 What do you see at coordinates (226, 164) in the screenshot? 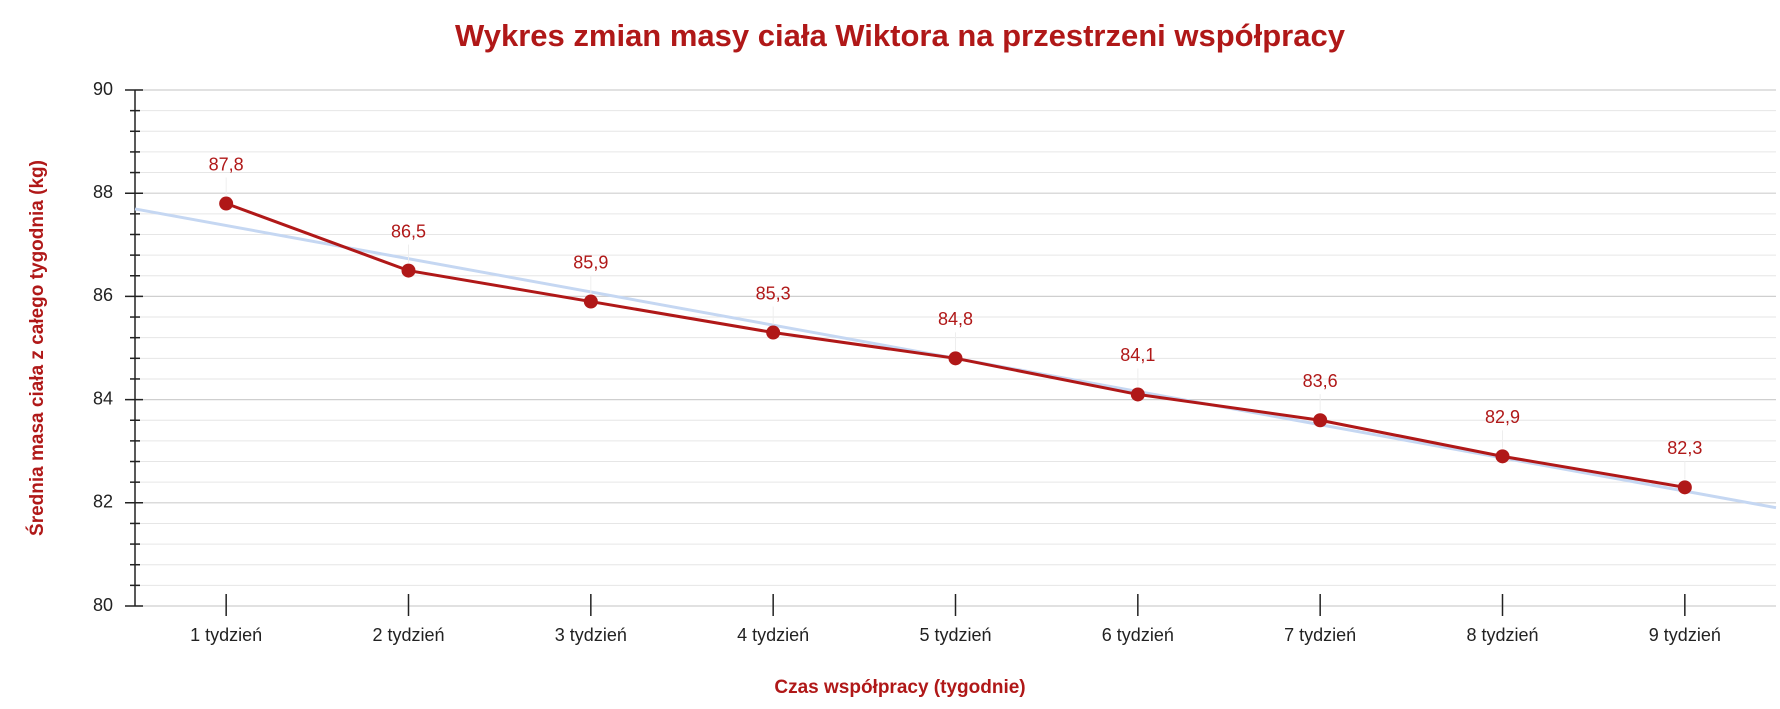
I see `data-label: 87,8` at bounding box center [226, 164].